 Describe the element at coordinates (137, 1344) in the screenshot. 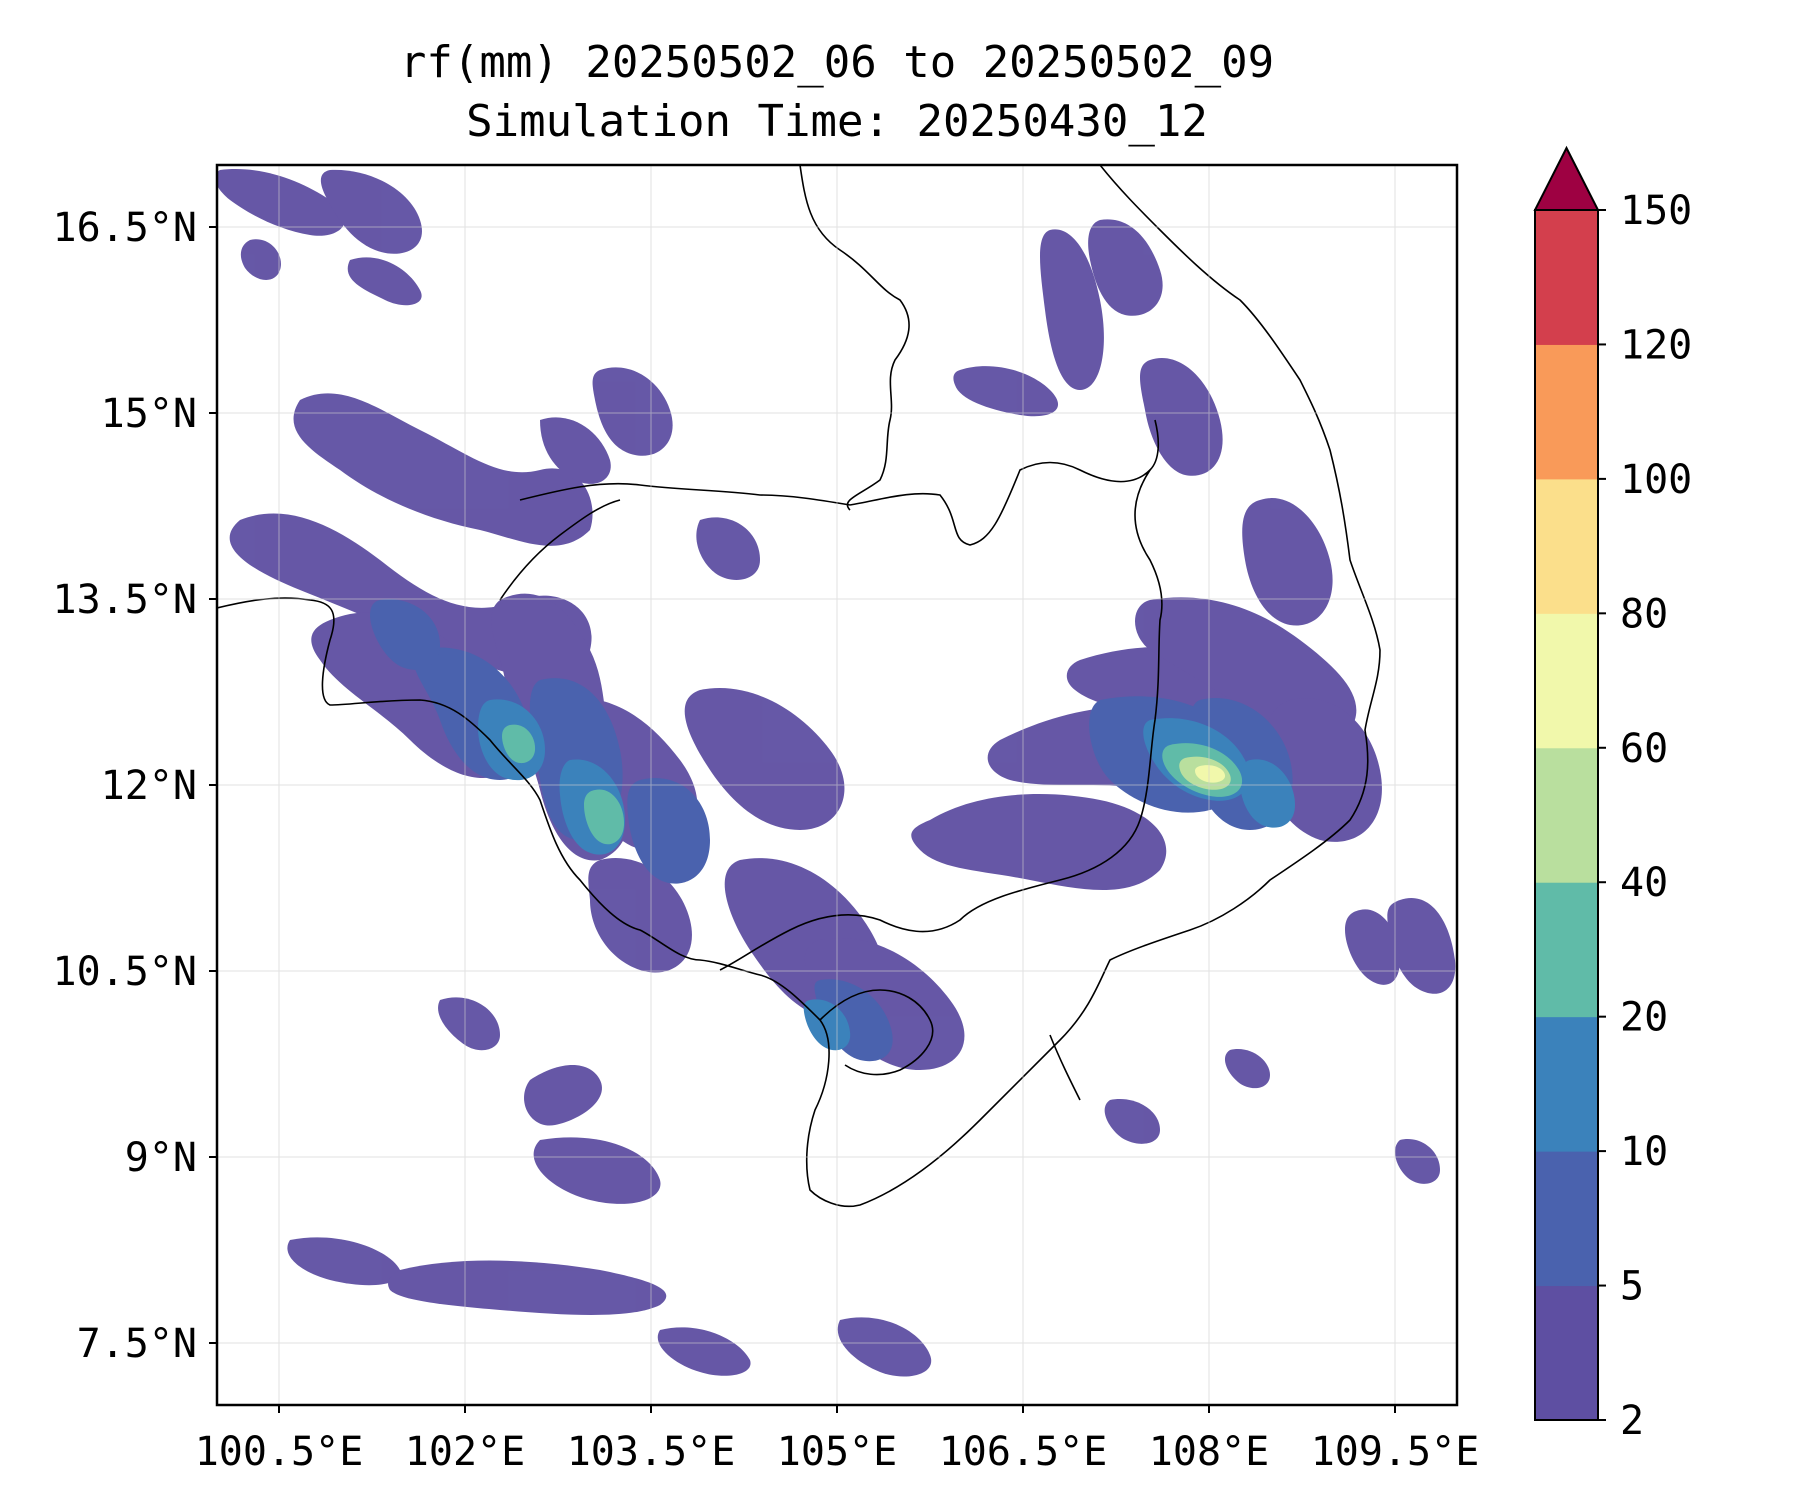

I see `lat-tick-label: 7.5°N` at that location.